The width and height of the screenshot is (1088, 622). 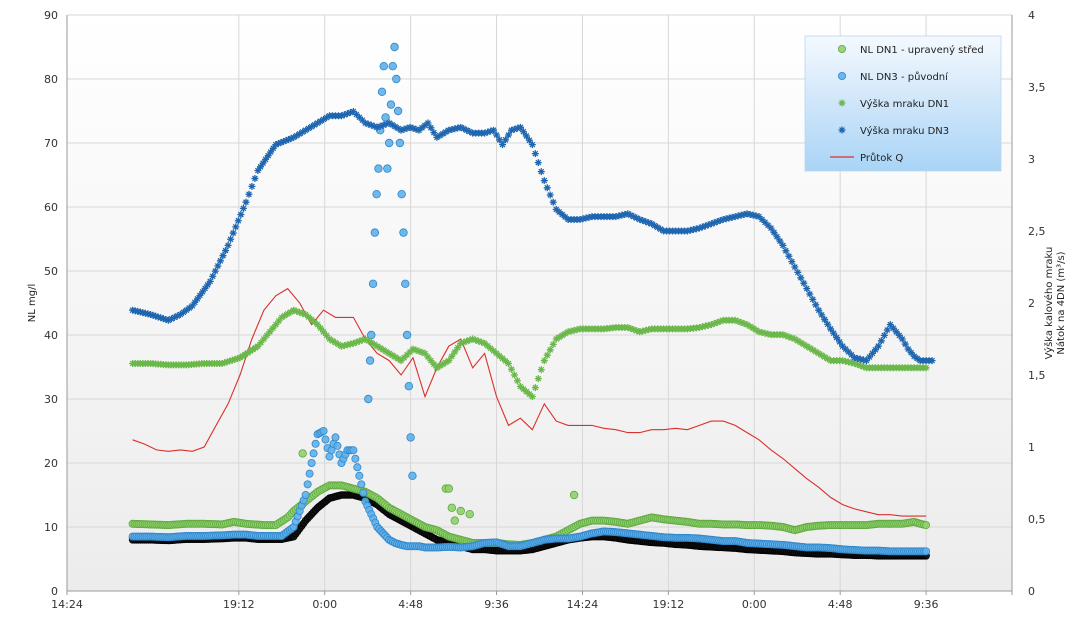 I want to click on y-left-tick-label: 50, so click(x=51, y=271).